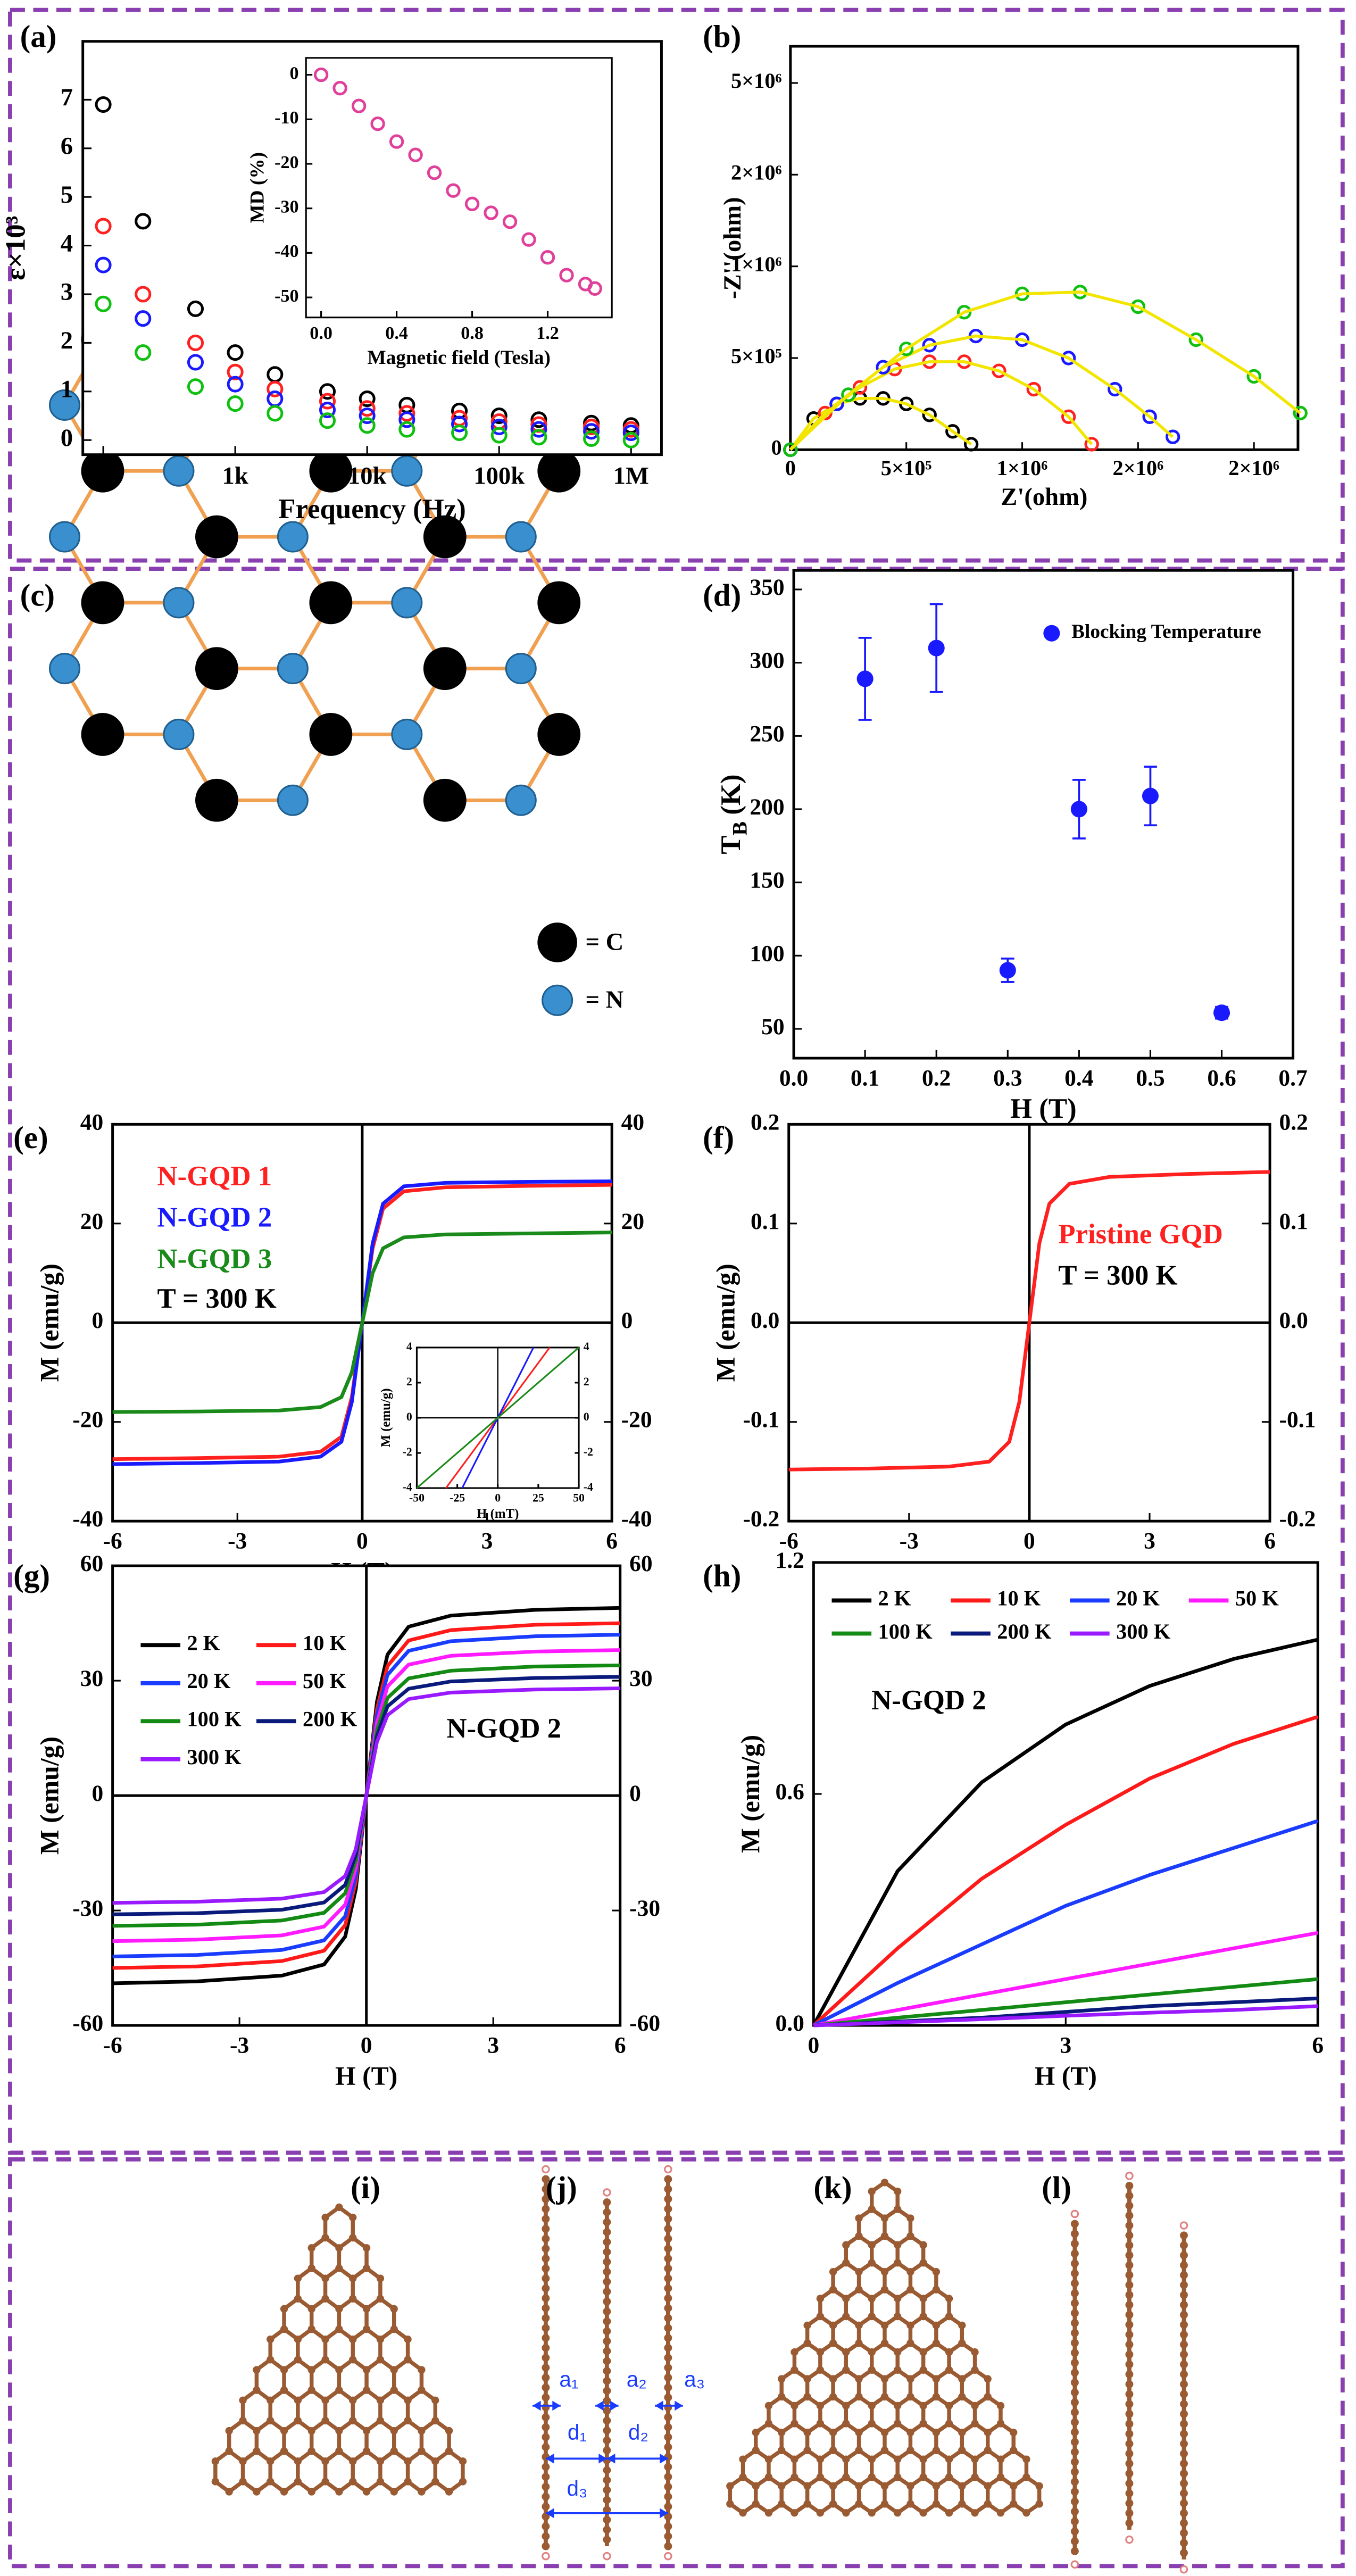 Image resolution: width=1356 pixels, height=2576 pixels. Describe the element at coordinates (493, 2045) in the screenshot. I see `x-tick-label: 3` at that location.